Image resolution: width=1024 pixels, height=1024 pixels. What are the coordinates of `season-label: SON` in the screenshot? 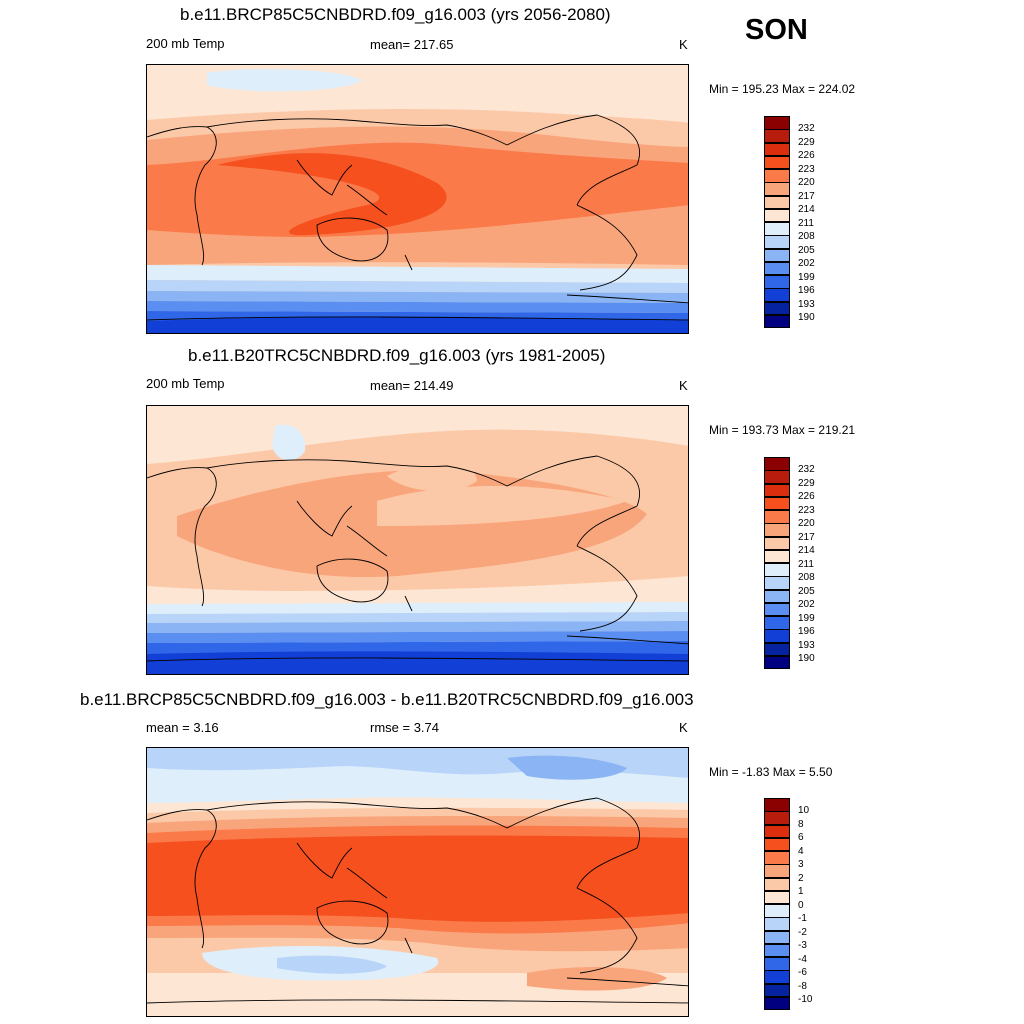 It's located at (776, 30).